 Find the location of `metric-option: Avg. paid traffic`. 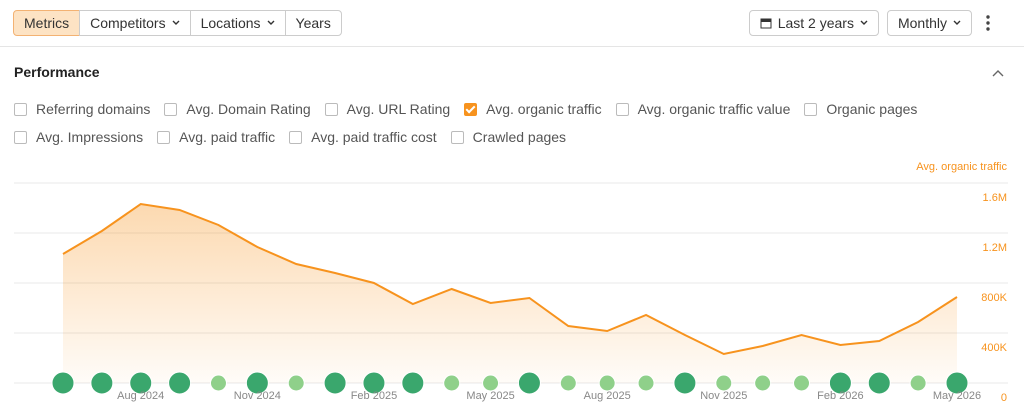

metric-option: Avg. paid traffic is located at coordinates (216, 137).